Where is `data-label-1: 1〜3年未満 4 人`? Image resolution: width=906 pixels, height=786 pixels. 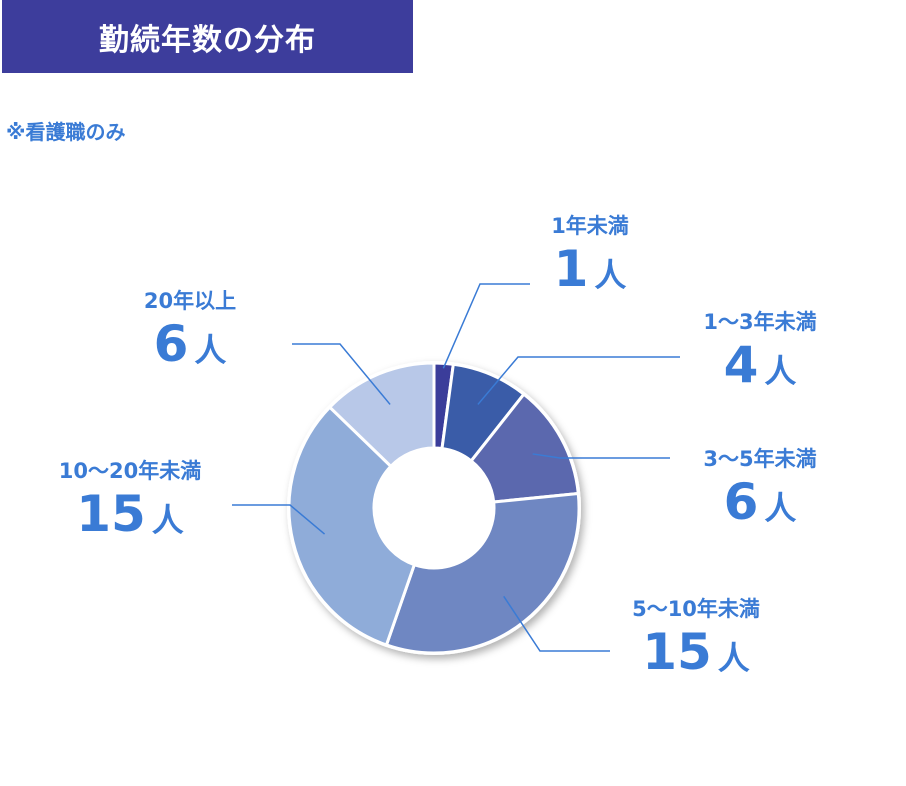 data-label-1: 1〜3年未満 4 人 is located at coordinates (760, 352).